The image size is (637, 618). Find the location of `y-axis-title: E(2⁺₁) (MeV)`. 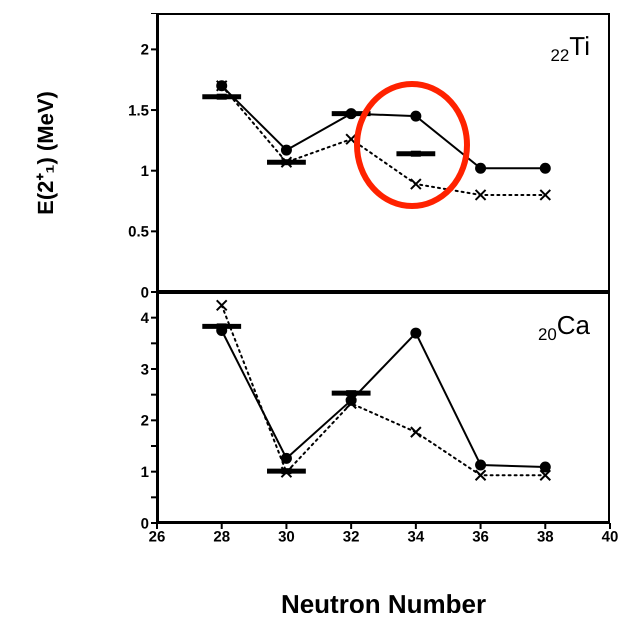

y-axis-title: E(2⁺₁) (MeV) is located at coordinates (45, 152).